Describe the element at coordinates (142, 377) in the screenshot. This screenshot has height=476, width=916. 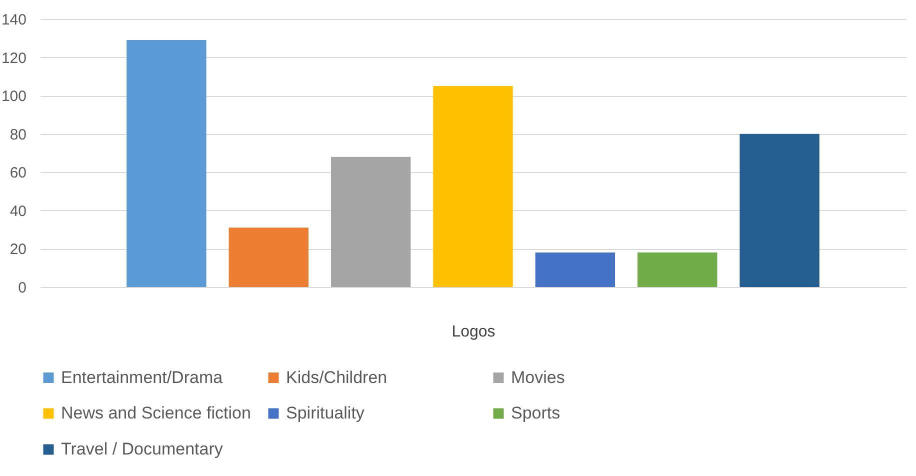
I see `legend-label: Entertainment/Drama` at that location.